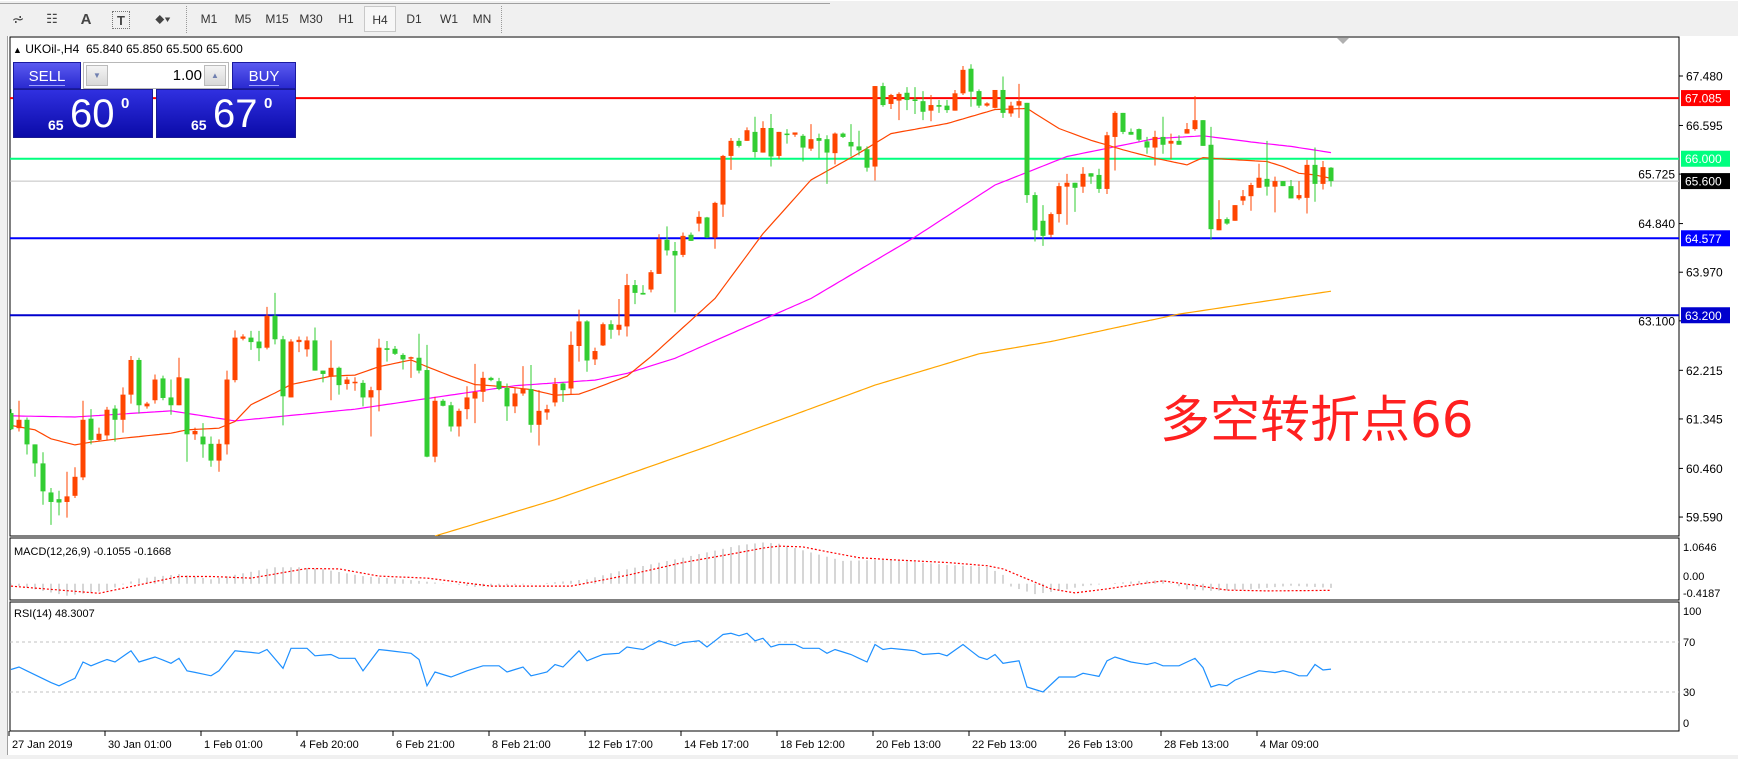  I want to click on toolbar-divider, so click(415, 3).